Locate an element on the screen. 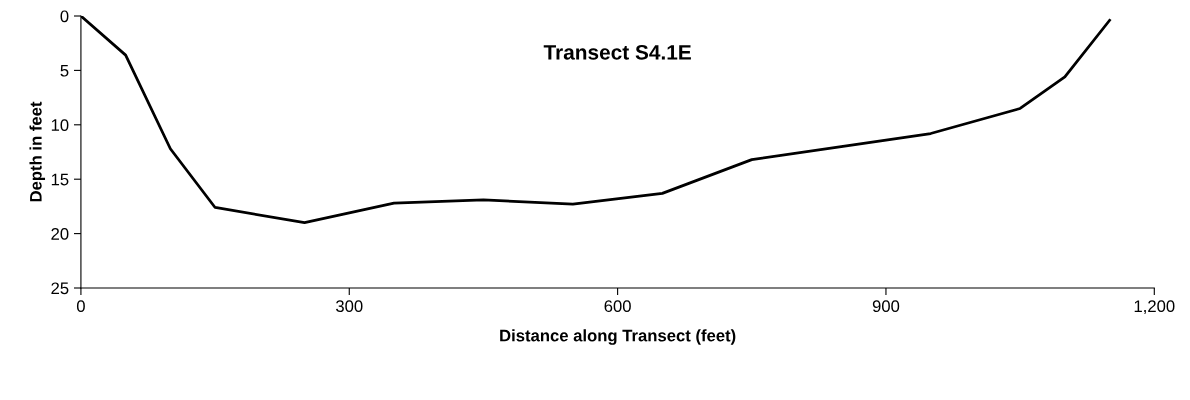  y-tick-label: 15 is located at coordinates (60, 179).